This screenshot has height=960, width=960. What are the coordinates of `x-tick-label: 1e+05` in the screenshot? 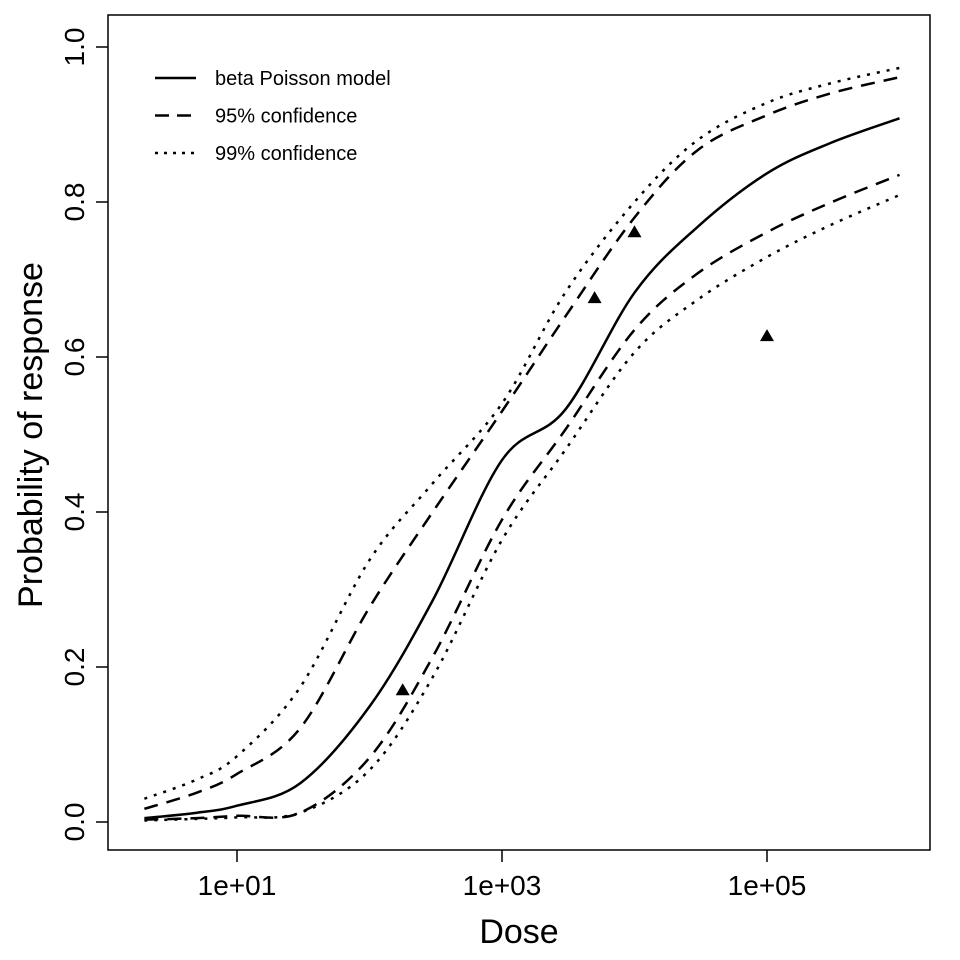 It's located at (767, 885).